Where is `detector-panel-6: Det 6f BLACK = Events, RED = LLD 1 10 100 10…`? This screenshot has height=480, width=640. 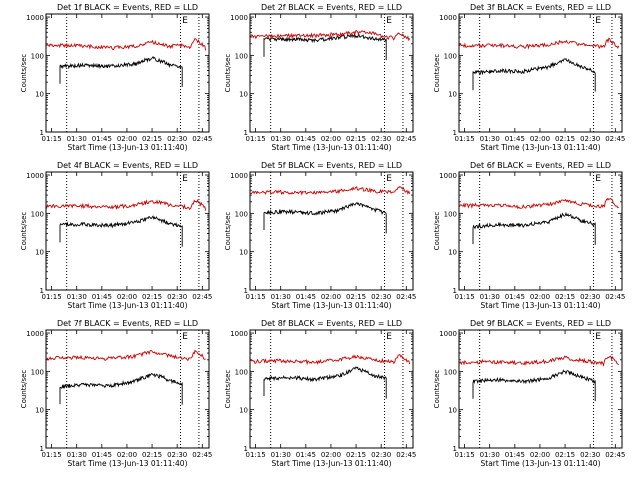 detector-panel-6: Det 6f BLACK = Events, RED = LLD 1 10 100 10… is located at coordinates (529, 235).